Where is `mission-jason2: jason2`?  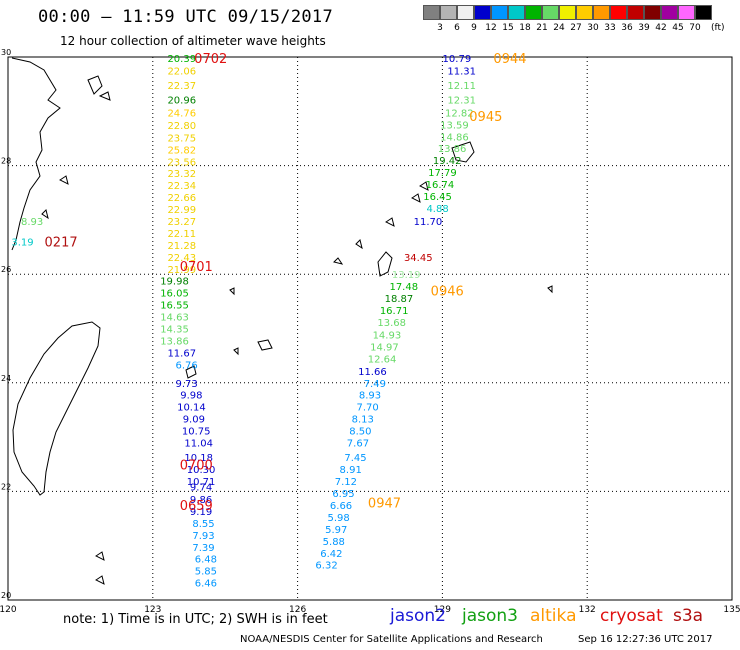
mission-jason2: jason2 is located at coordinates (418, 616).